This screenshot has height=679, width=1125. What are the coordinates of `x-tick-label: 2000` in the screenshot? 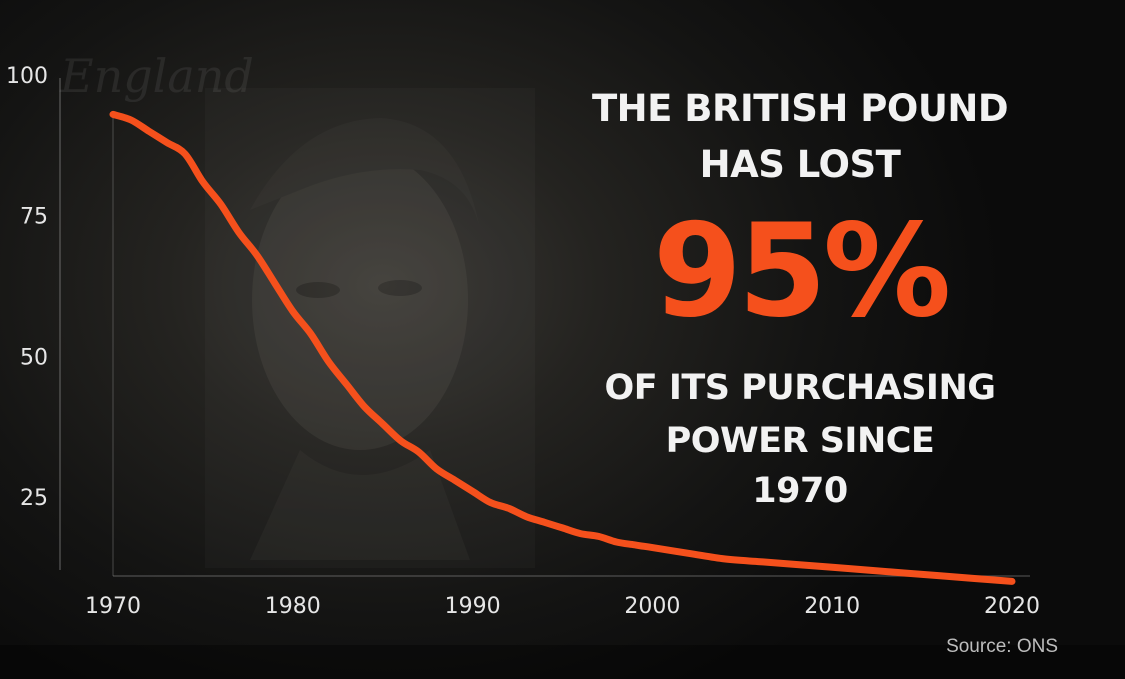 It's located at (652, 606).